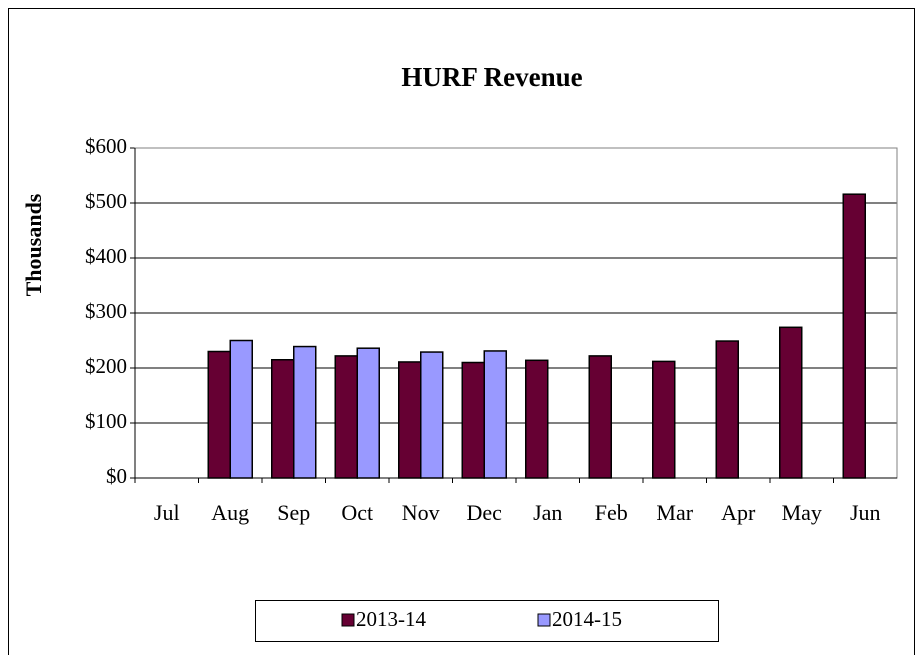  What do you see at coordinates (106, 256) in the screenshot?
I see `y-tick-label: $400` at bounding box center [106, 256].